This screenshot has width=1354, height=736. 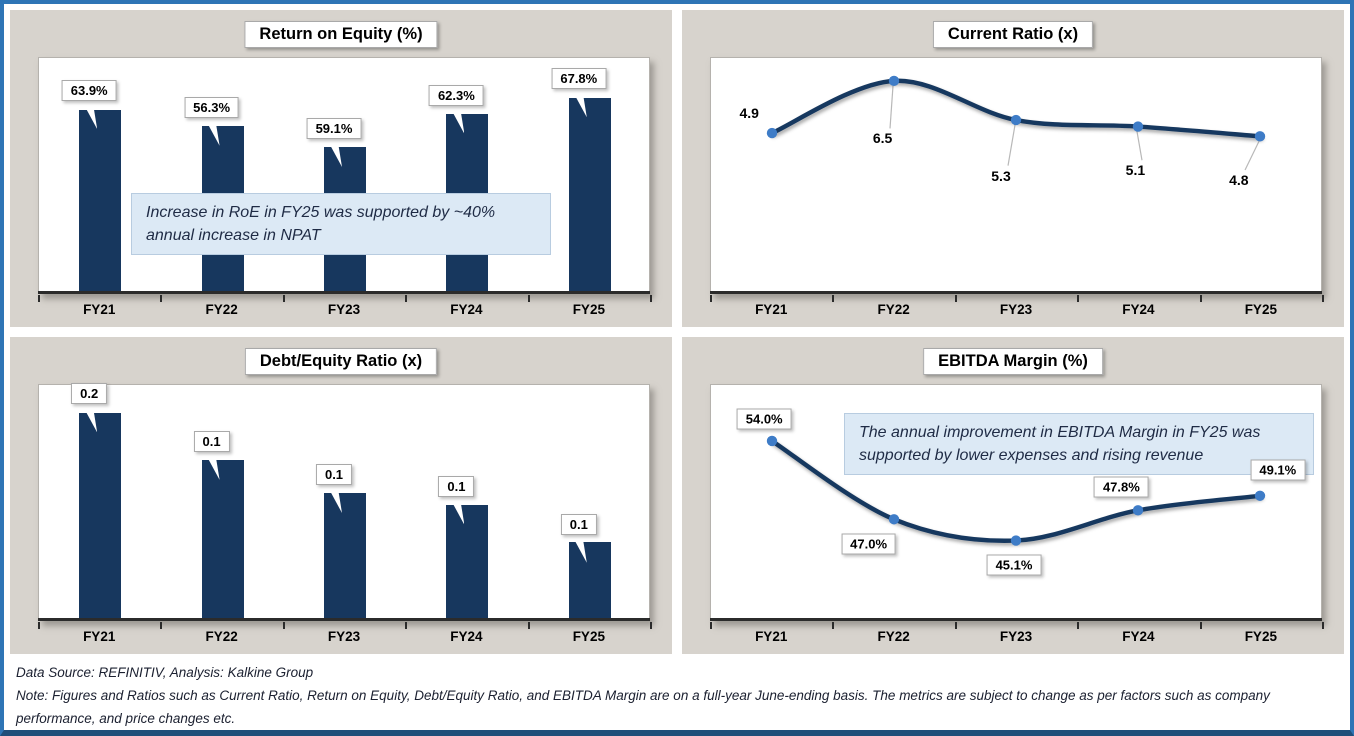 What do you see at coordinates (1239, 180) in the screenshot?
I see `data-label: 4.8` at bounding box center [1239, 180].